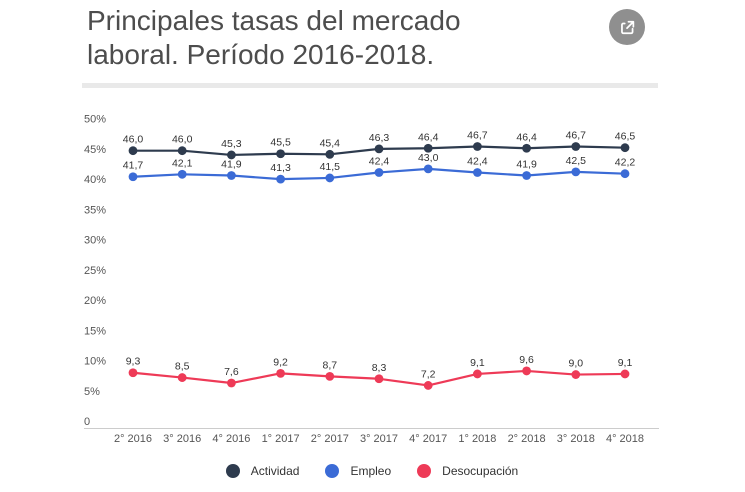 Image resolution: width=745 pixels, height=492 pixels. Describe the element at coordinates (379, 368) in the screenshot. I see `data-label: 8,3` at that location.